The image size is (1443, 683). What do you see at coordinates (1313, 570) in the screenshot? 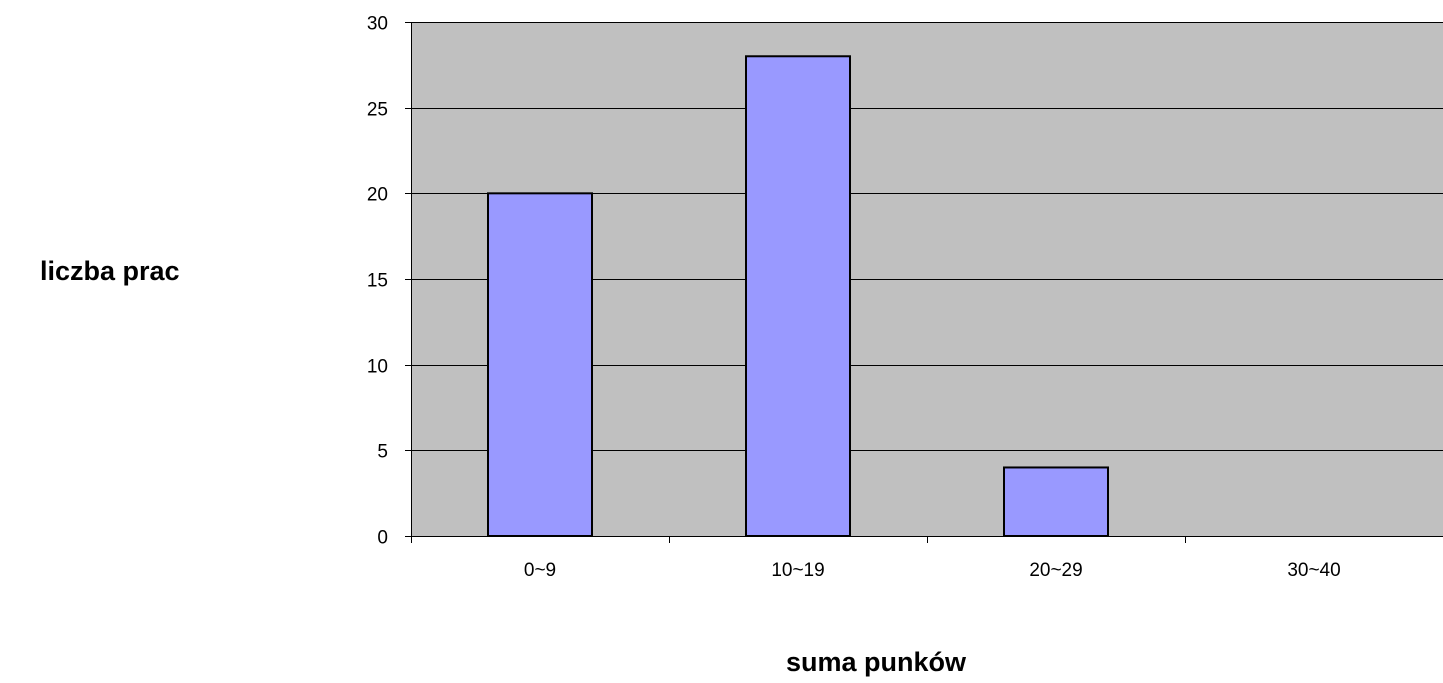
I see `x-tick-label: 30~40` at bounding box center [1313, 570].